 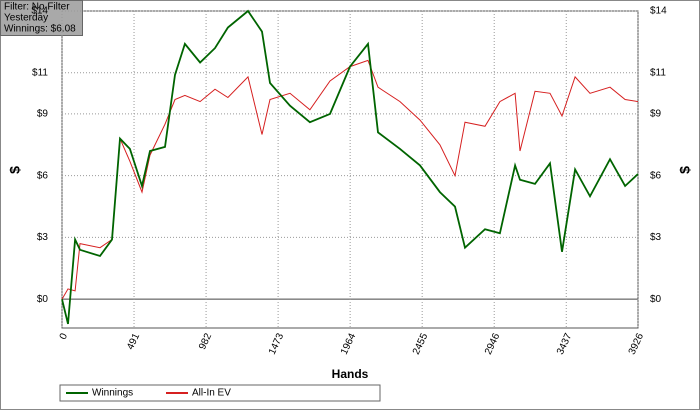 I want to click on y2-axis-title: $, so click(x=685, y=170).